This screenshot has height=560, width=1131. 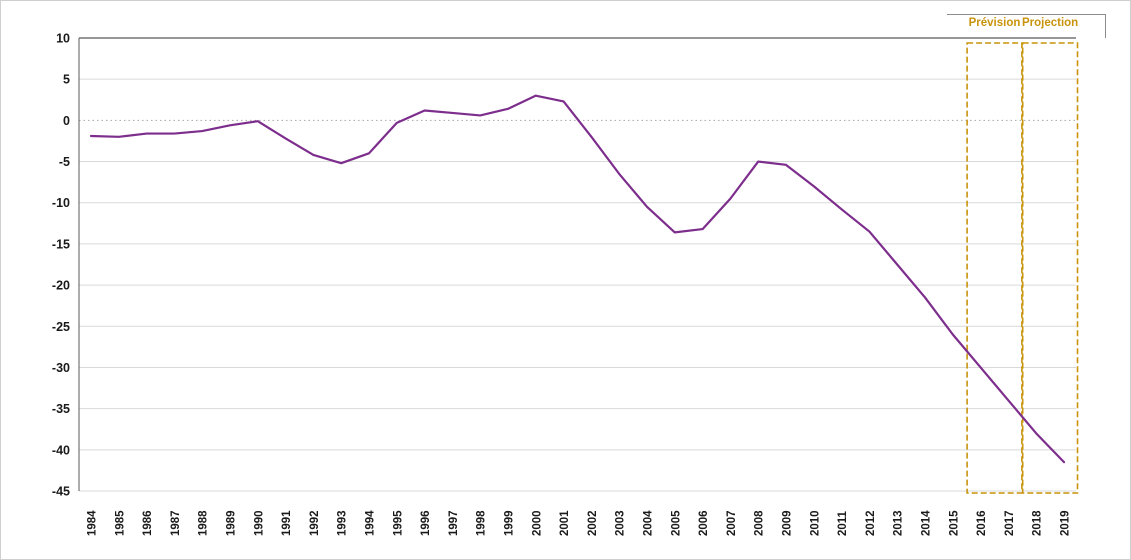 What do you see at coordinates (621, 523) in the screenshot?
I see `x-tick-label: 2003` at bounding box center [621, 523].